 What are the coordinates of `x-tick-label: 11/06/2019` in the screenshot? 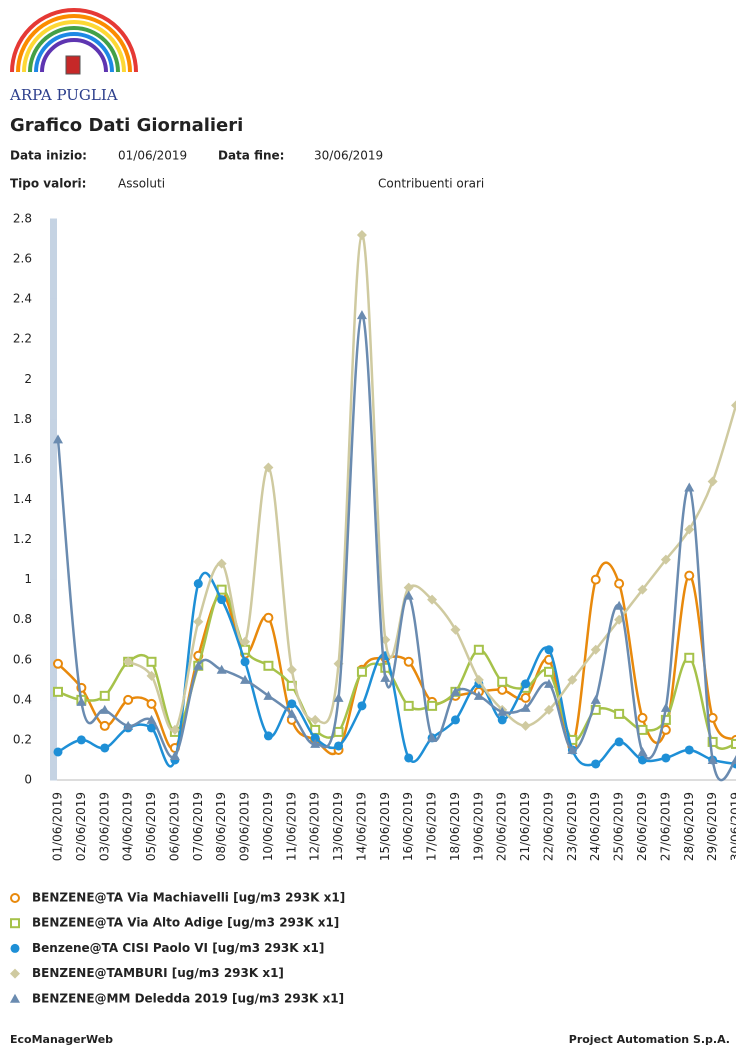 It's located at (291, 826).